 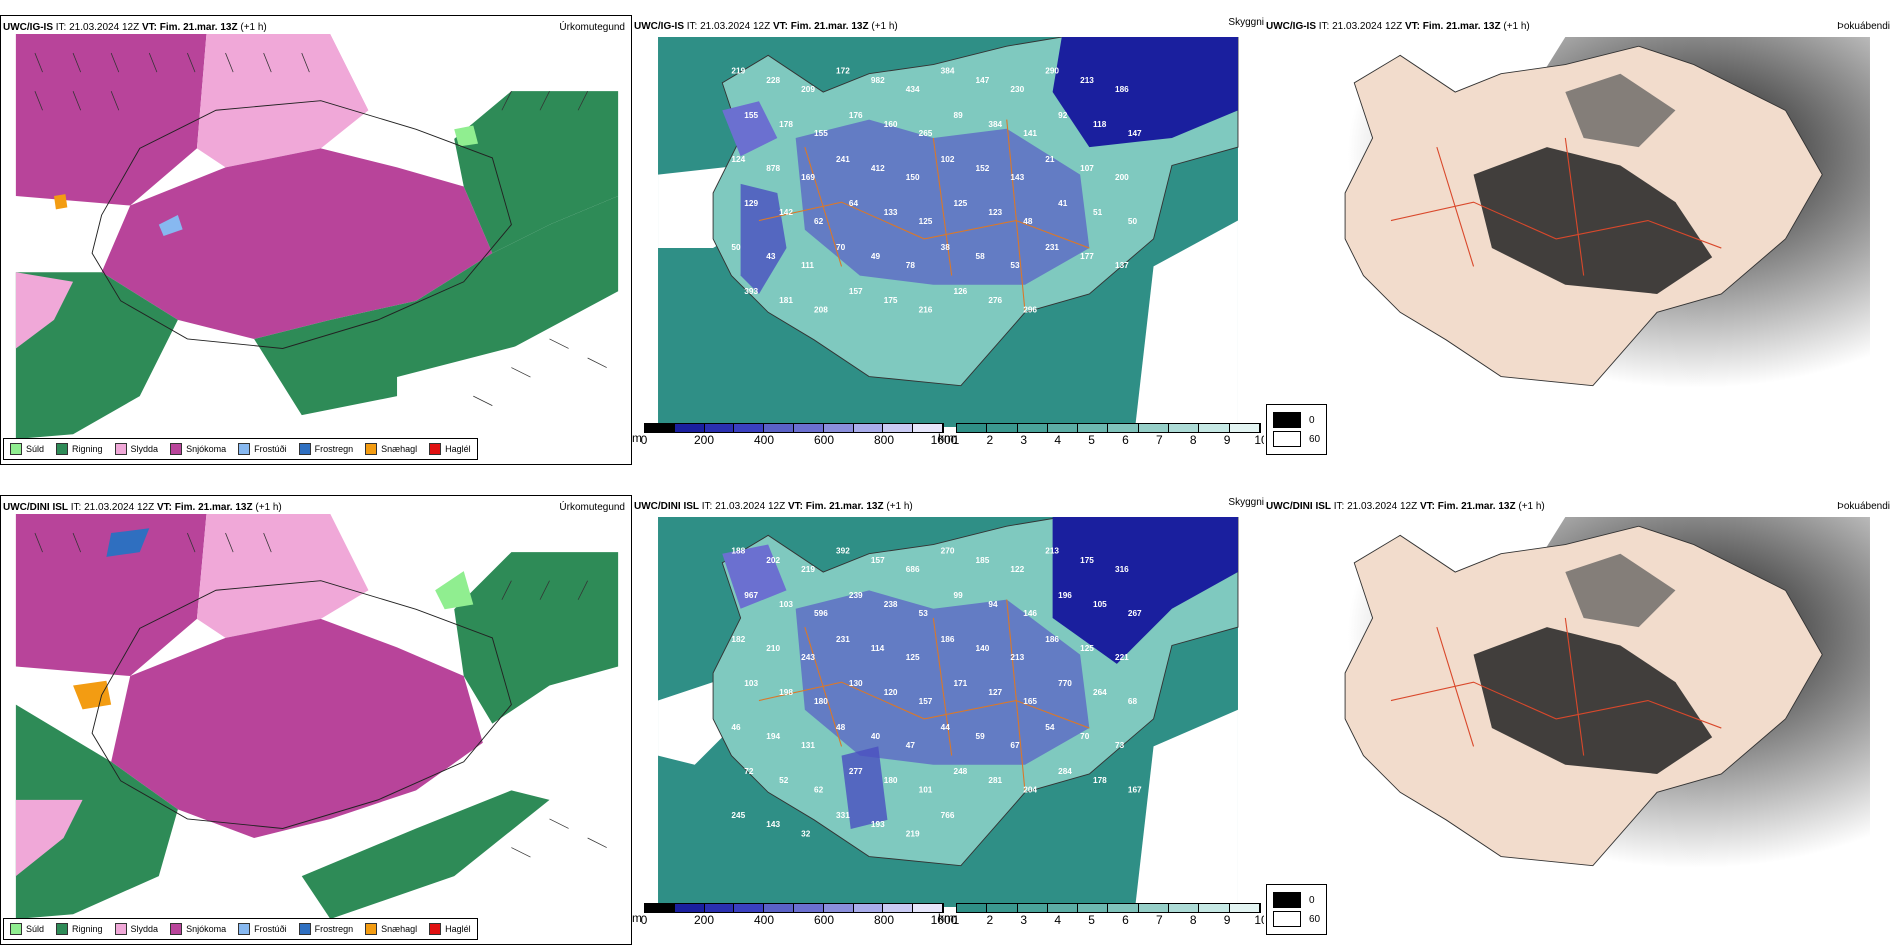 I want to click on cloud-base-value: 32, so click(x=806, y=833).